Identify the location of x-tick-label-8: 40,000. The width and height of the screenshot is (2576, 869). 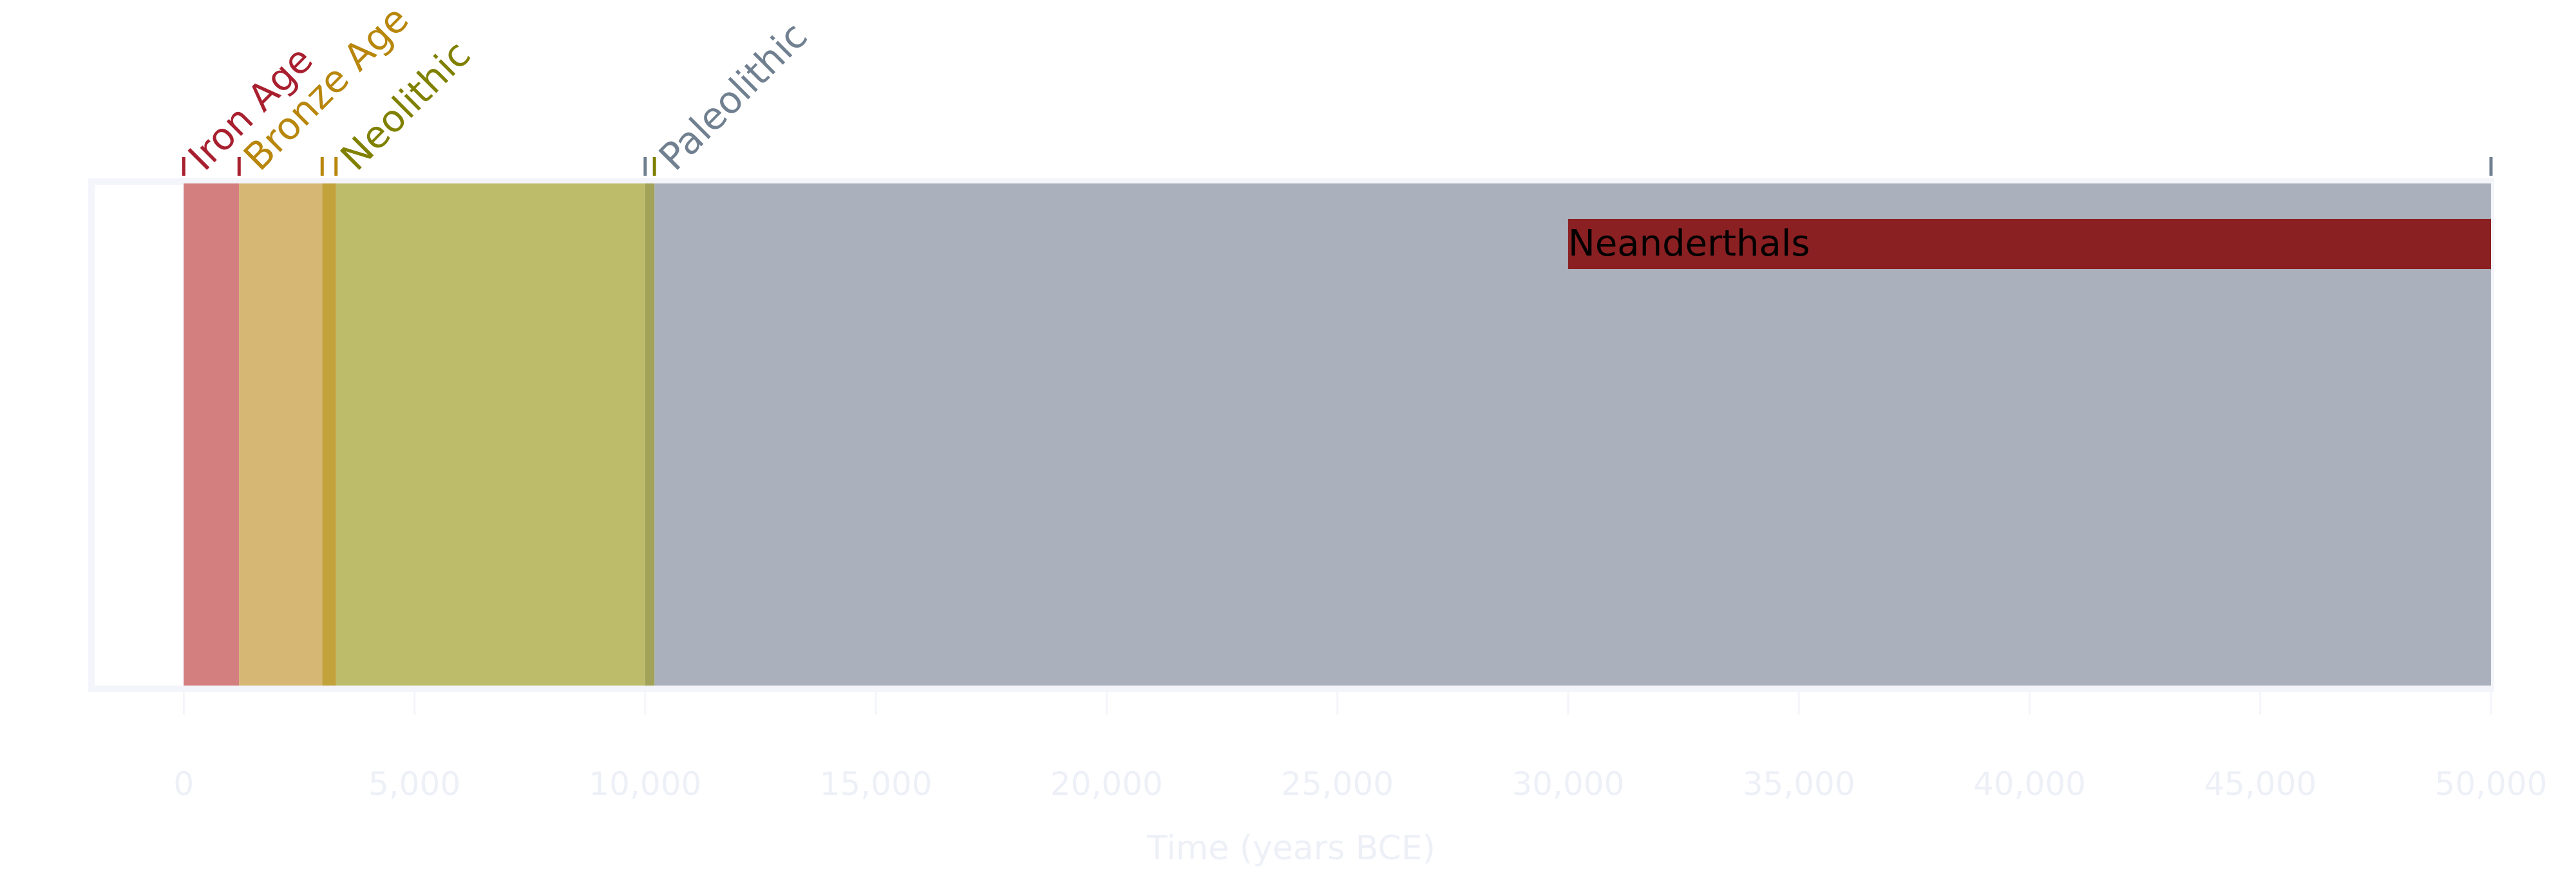
(2030, 784).